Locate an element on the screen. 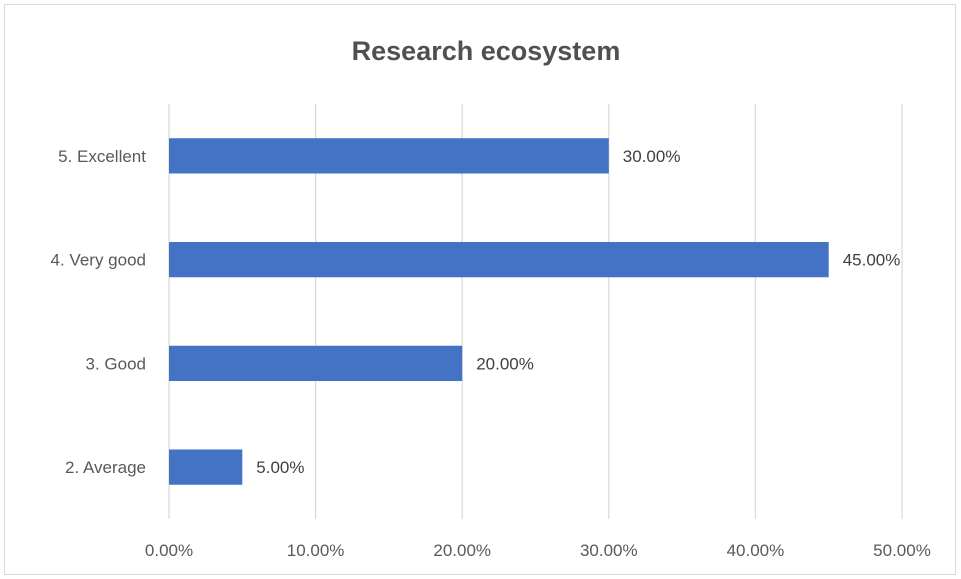 The height and width of the screenshot is (579, 961). category-label: 5. Excellent is located at coordinates (102, 156).